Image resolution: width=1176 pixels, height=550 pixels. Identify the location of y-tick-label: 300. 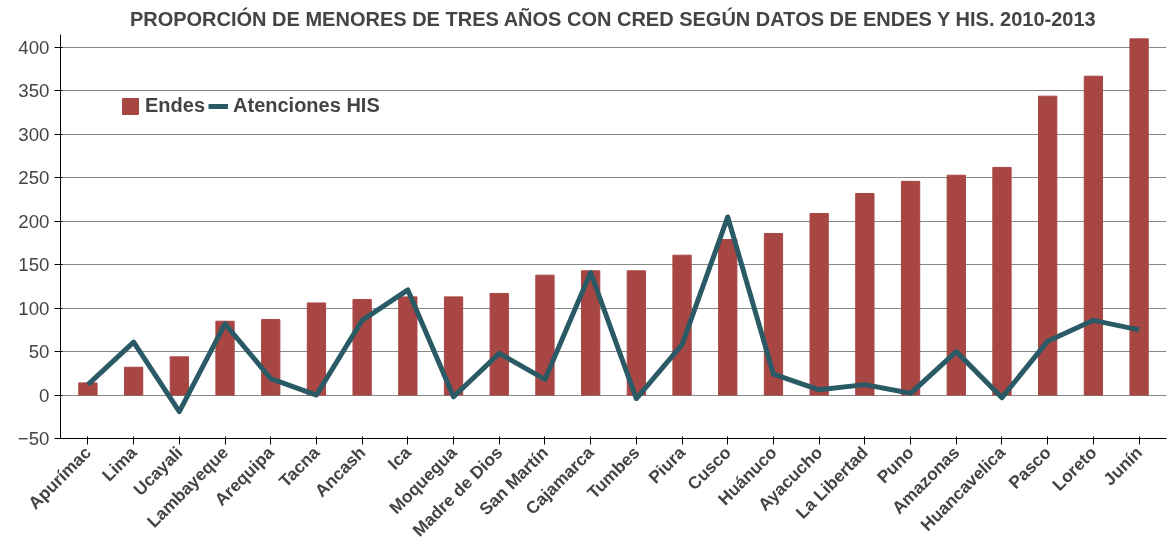
(34, 134).